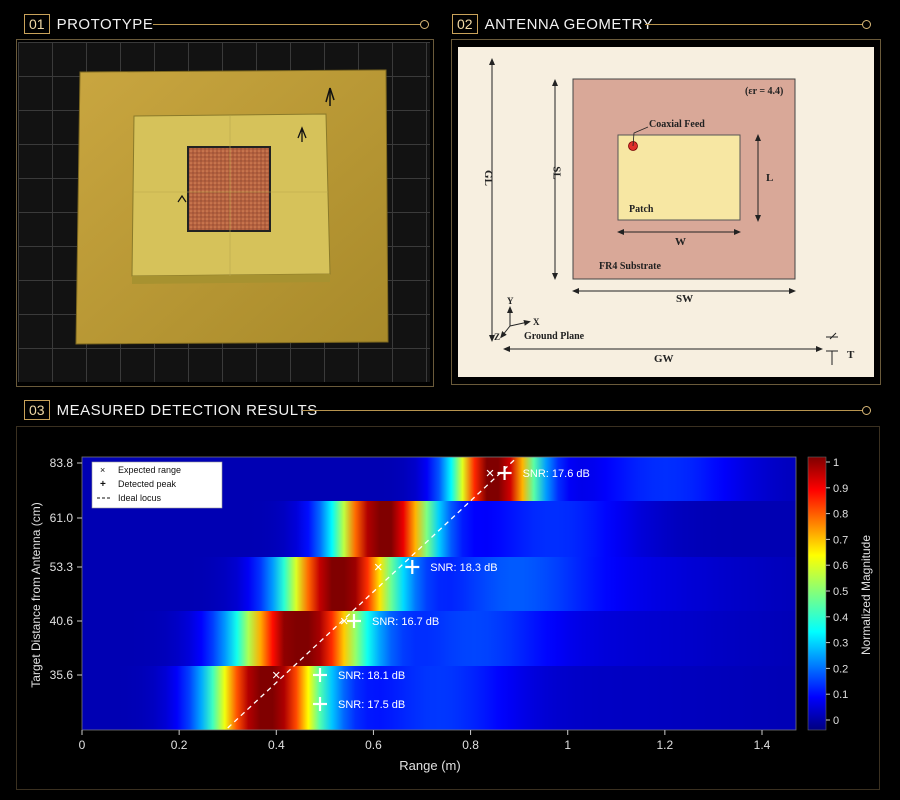 The width and height of the screenshot is (900, 800). I want to click on patch-label: Patch, so click(641, 209).